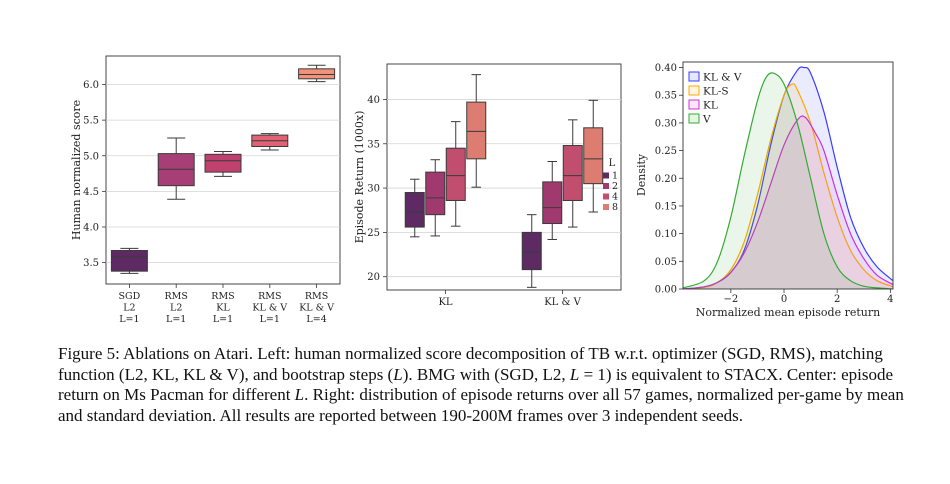 This screenshot has height=484, width=950. I want to click on left-xtick-line: L=4, so click(316, 319).